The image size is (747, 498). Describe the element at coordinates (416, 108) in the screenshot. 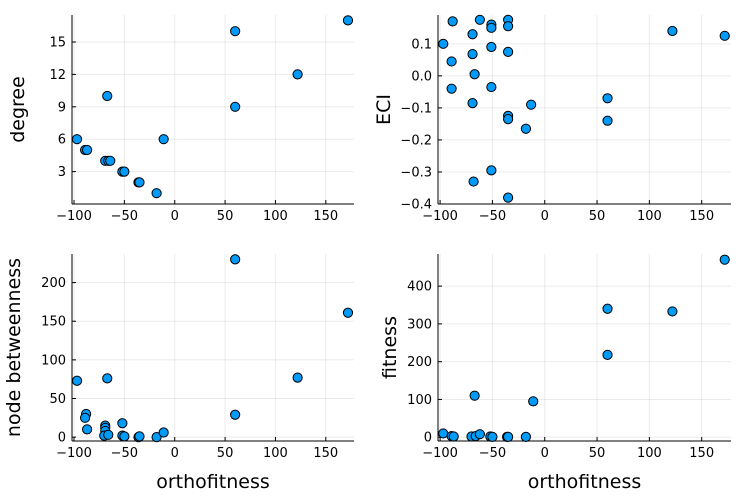

I see `y-tick-label: −0.1` at that location.